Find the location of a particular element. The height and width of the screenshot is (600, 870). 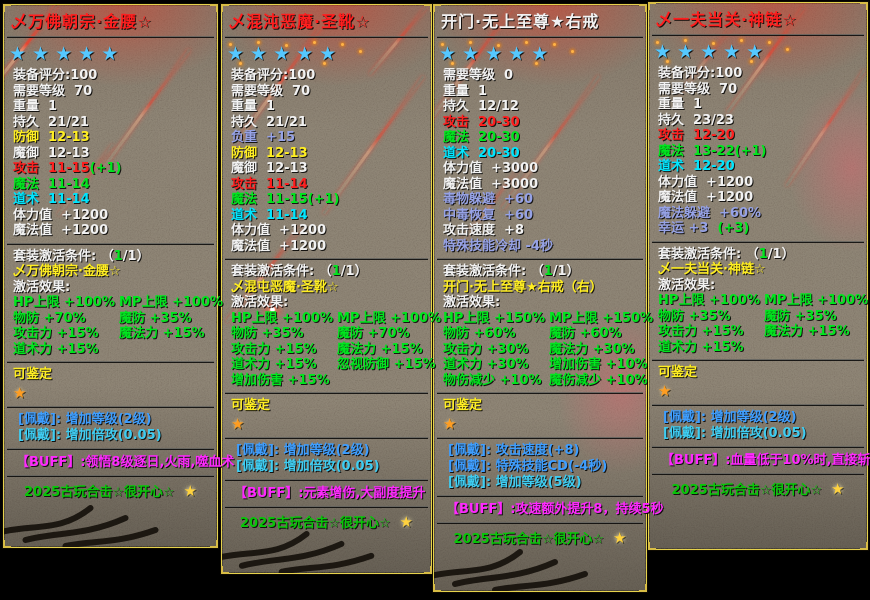

identify-label: 可鉴定 is located at coordinates (678, 372).